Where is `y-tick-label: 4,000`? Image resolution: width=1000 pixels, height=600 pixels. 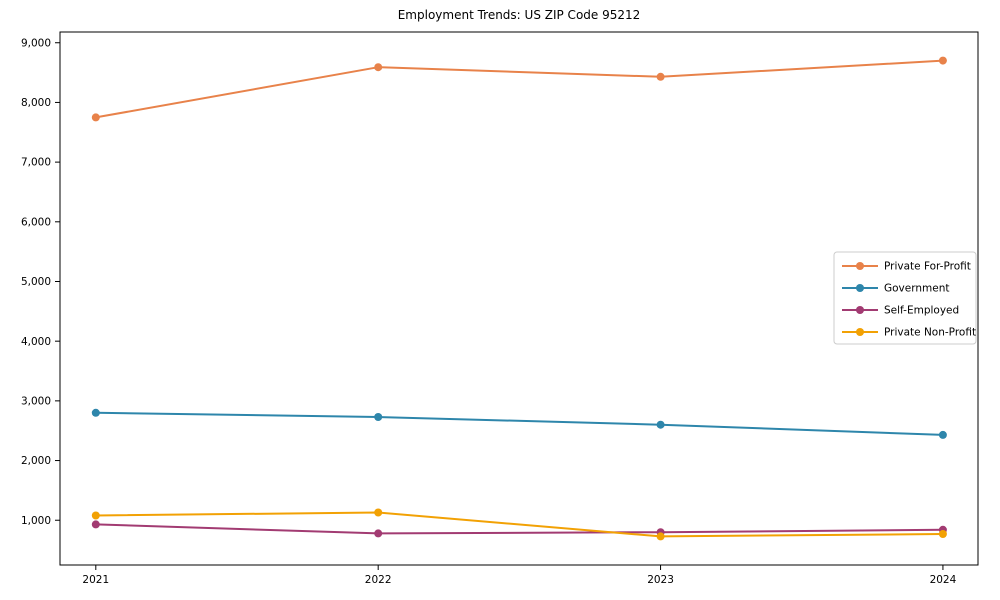 y-tick-label: 4,000 is located at coordinates (36, 342).